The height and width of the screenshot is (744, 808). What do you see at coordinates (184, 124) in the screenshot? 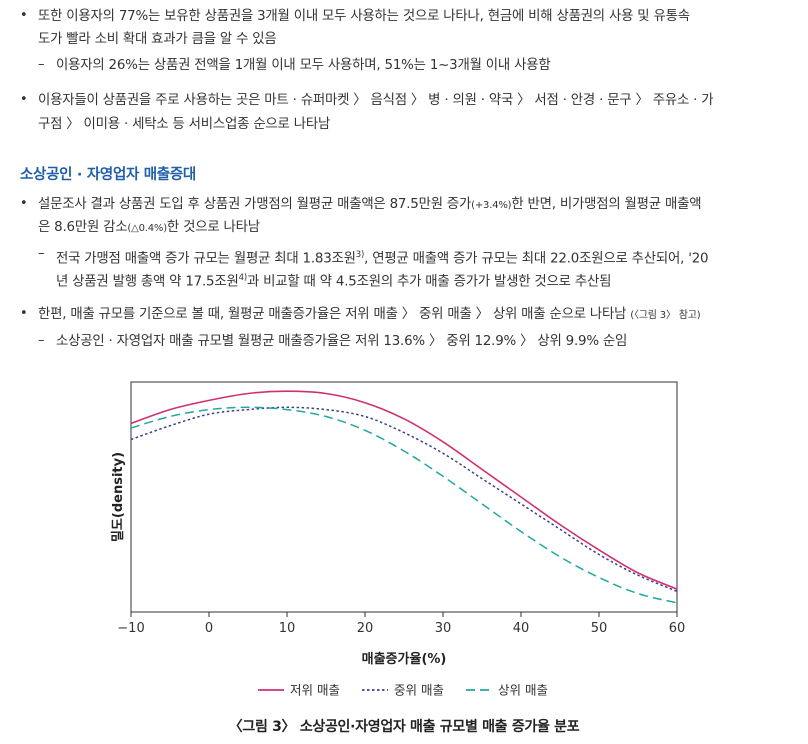
I see `paragraph-2-line-2: 구점 〉 이미용 · 세탁소 등 서비스업종 순으로 나타남` at bounding box center [184, 124].